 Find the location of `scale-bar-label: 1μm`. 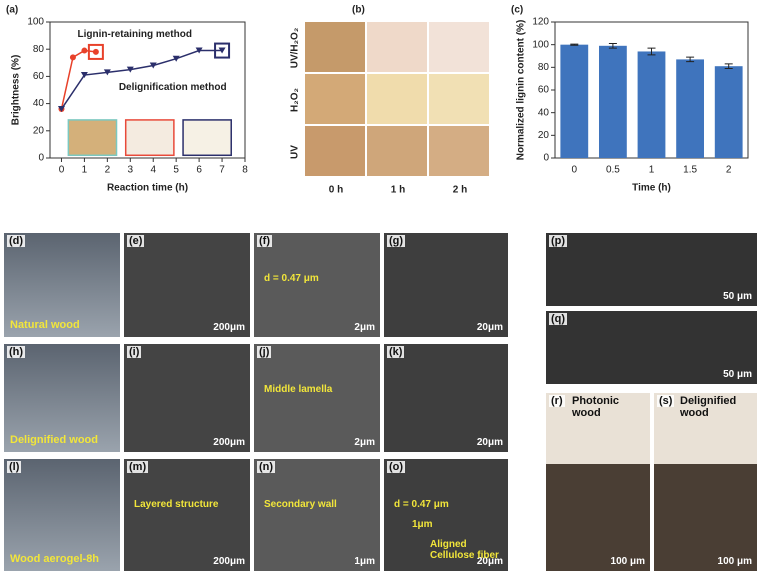

scale-bar-label: 1μm is located at coordinates (364, 561).